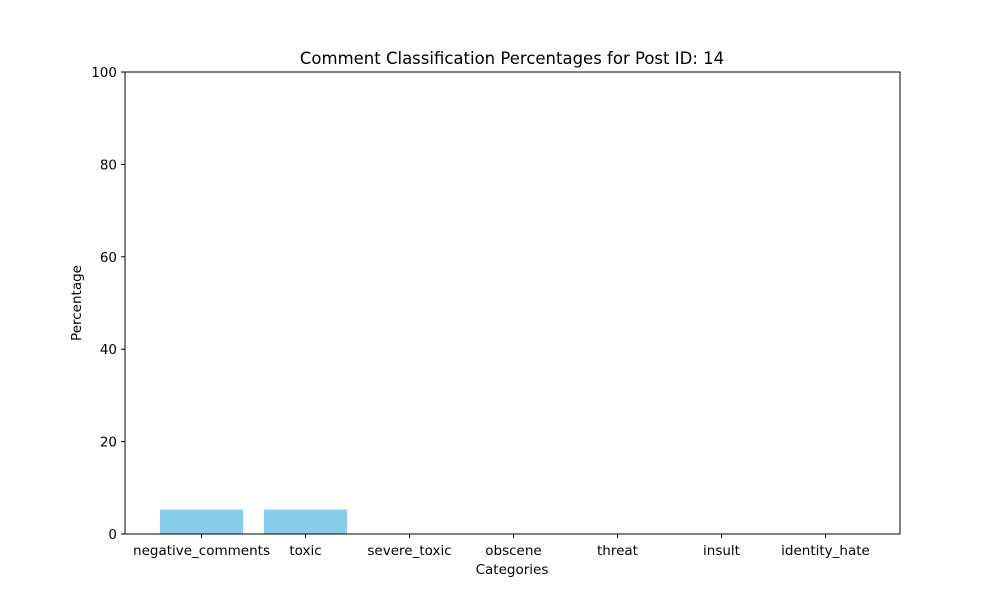  What do you see at coordinates (409, 551) in the screenshot?
I see `x-tick-label: severe_toxic` at bounding box center [409, 551].